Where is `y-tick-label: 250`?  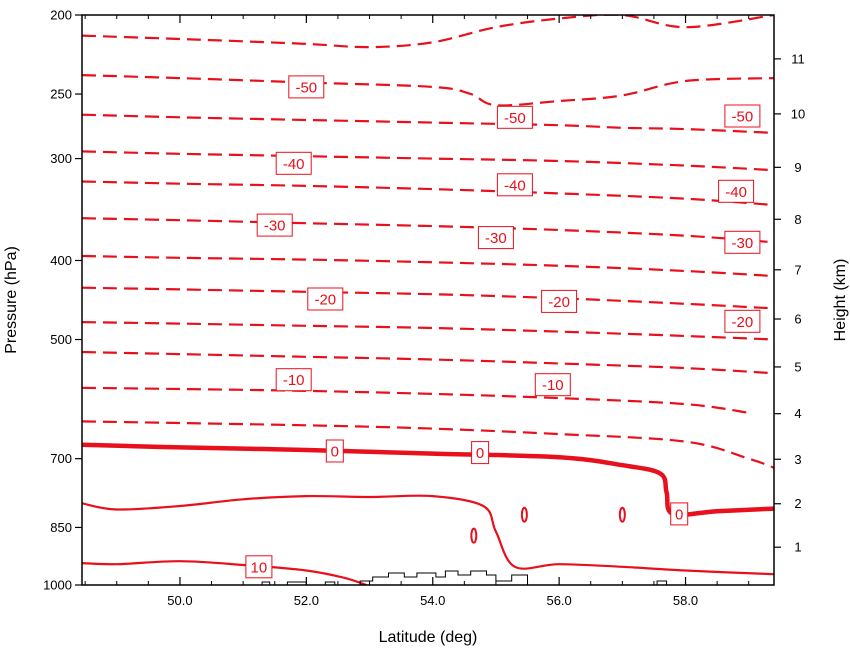
y-tick-label: 250 is located at coordinates (61, 94).